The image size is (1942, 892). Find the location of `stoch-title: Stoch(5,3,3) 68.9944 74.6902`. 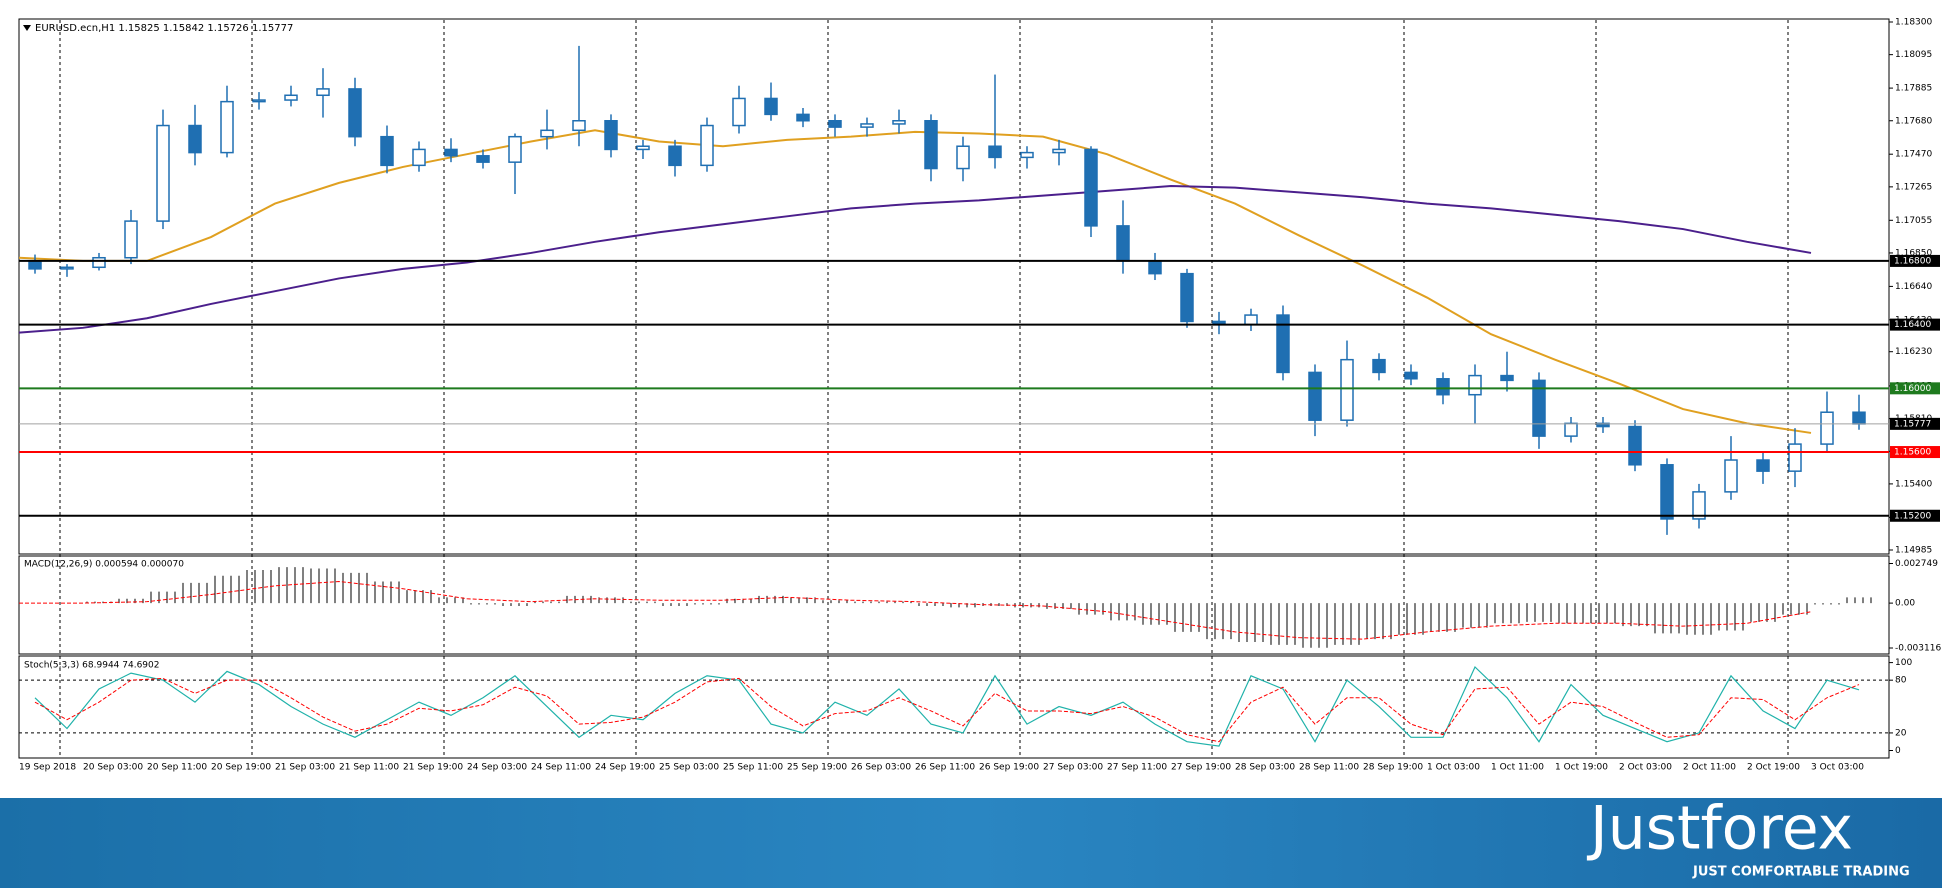

stoch-title: Stoch(5,3,3) 68.9944 74.6902 is located at coordinates (91, 666).